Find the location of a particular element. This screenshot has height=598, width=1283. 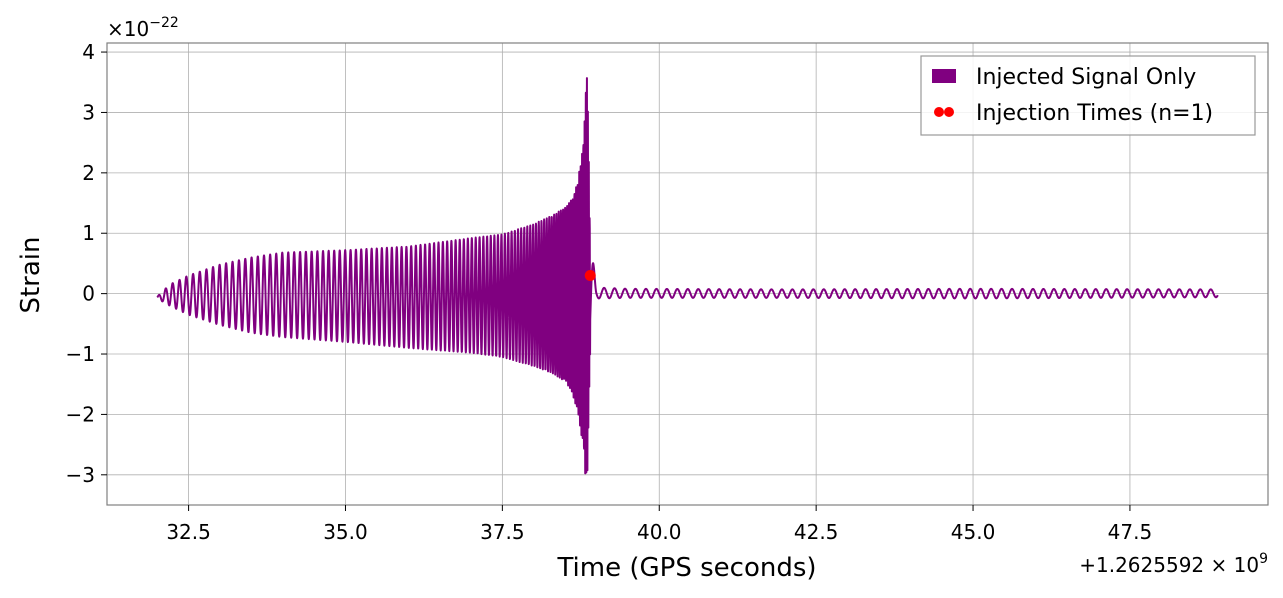

legend-box is located at coordinates (1088, 95).